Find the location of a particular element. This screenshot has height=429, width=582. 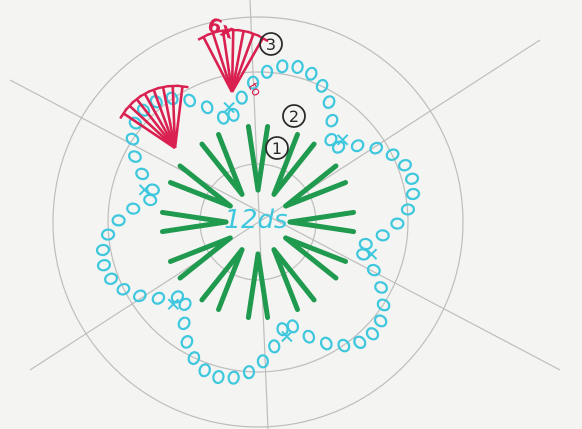

round-3-badge-circle is located at coordinates (271, 44).